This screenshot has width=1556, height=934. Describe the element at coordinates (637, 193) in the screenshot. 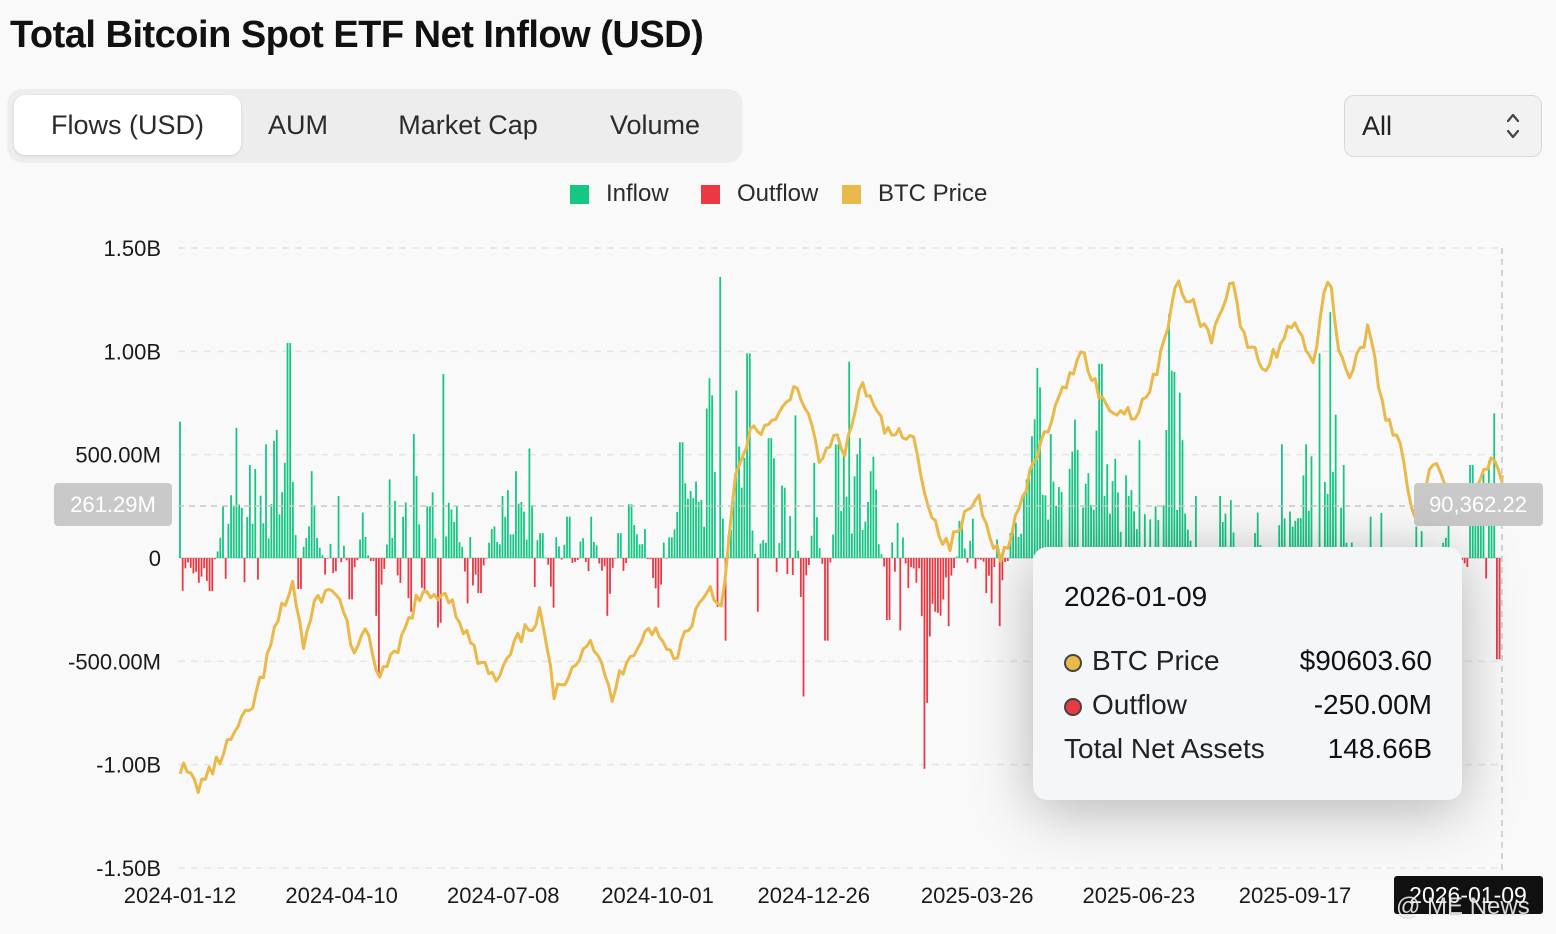

I see `legend-label-inflow: Inflow` at that location.